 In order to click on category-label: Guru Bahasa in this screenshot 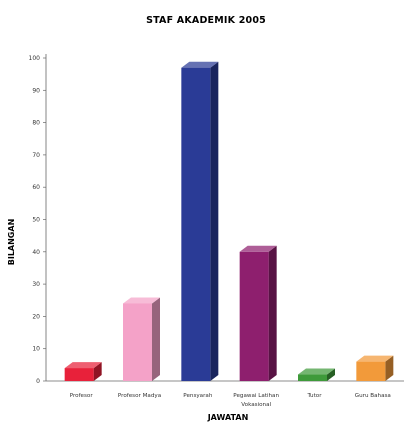, I will do `click(373, 396)`.